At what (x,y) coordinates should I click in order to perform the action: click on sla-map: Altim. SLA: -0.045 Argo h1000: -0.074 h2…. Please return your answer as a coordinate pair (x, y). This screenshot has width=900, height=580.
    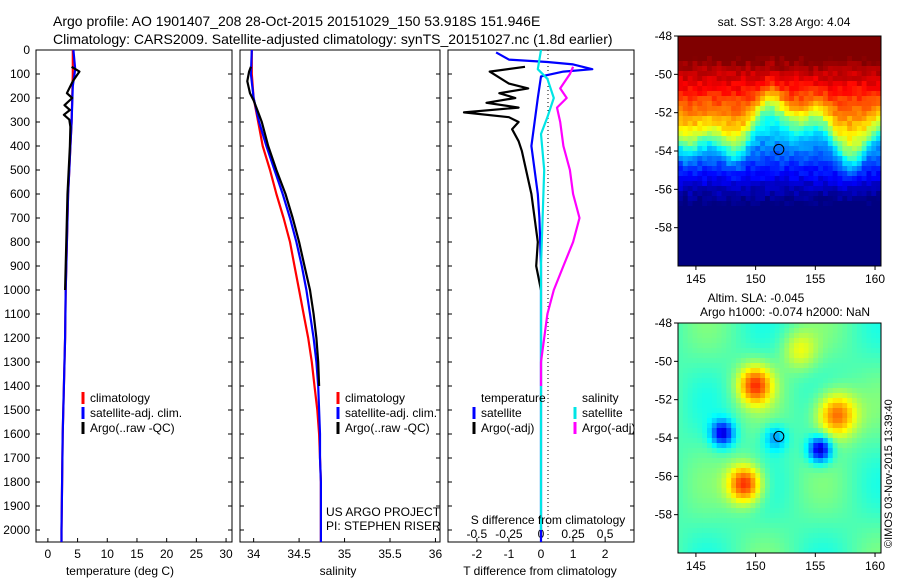
    Looking at the image, I should click on (770, 432).